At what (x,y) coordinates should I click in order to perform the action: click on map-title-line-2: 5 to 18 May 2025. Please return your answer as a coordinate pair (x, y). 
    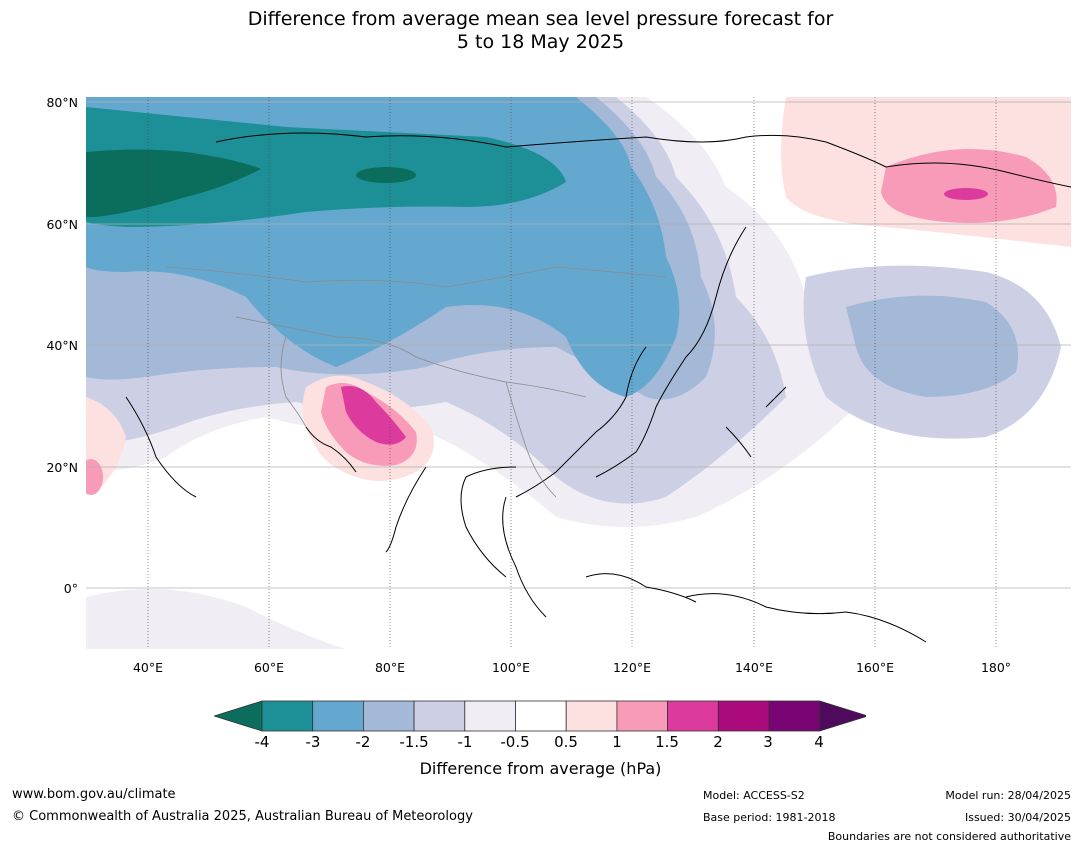
    Looking at the image, I should click on (540, 42).